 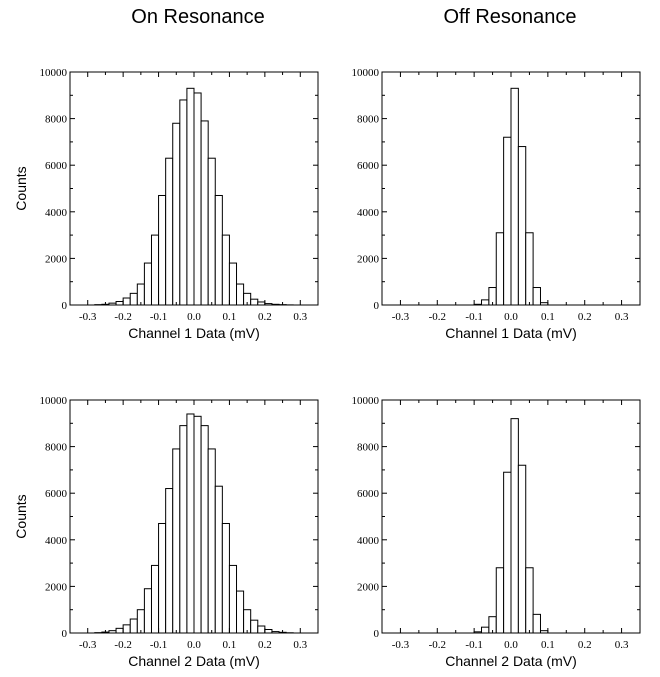 What do you see at coordinates (510, 17) in the screenshot?
I see `column-title-off-resonance: Off Resonance` at bounding box center [510, 17].